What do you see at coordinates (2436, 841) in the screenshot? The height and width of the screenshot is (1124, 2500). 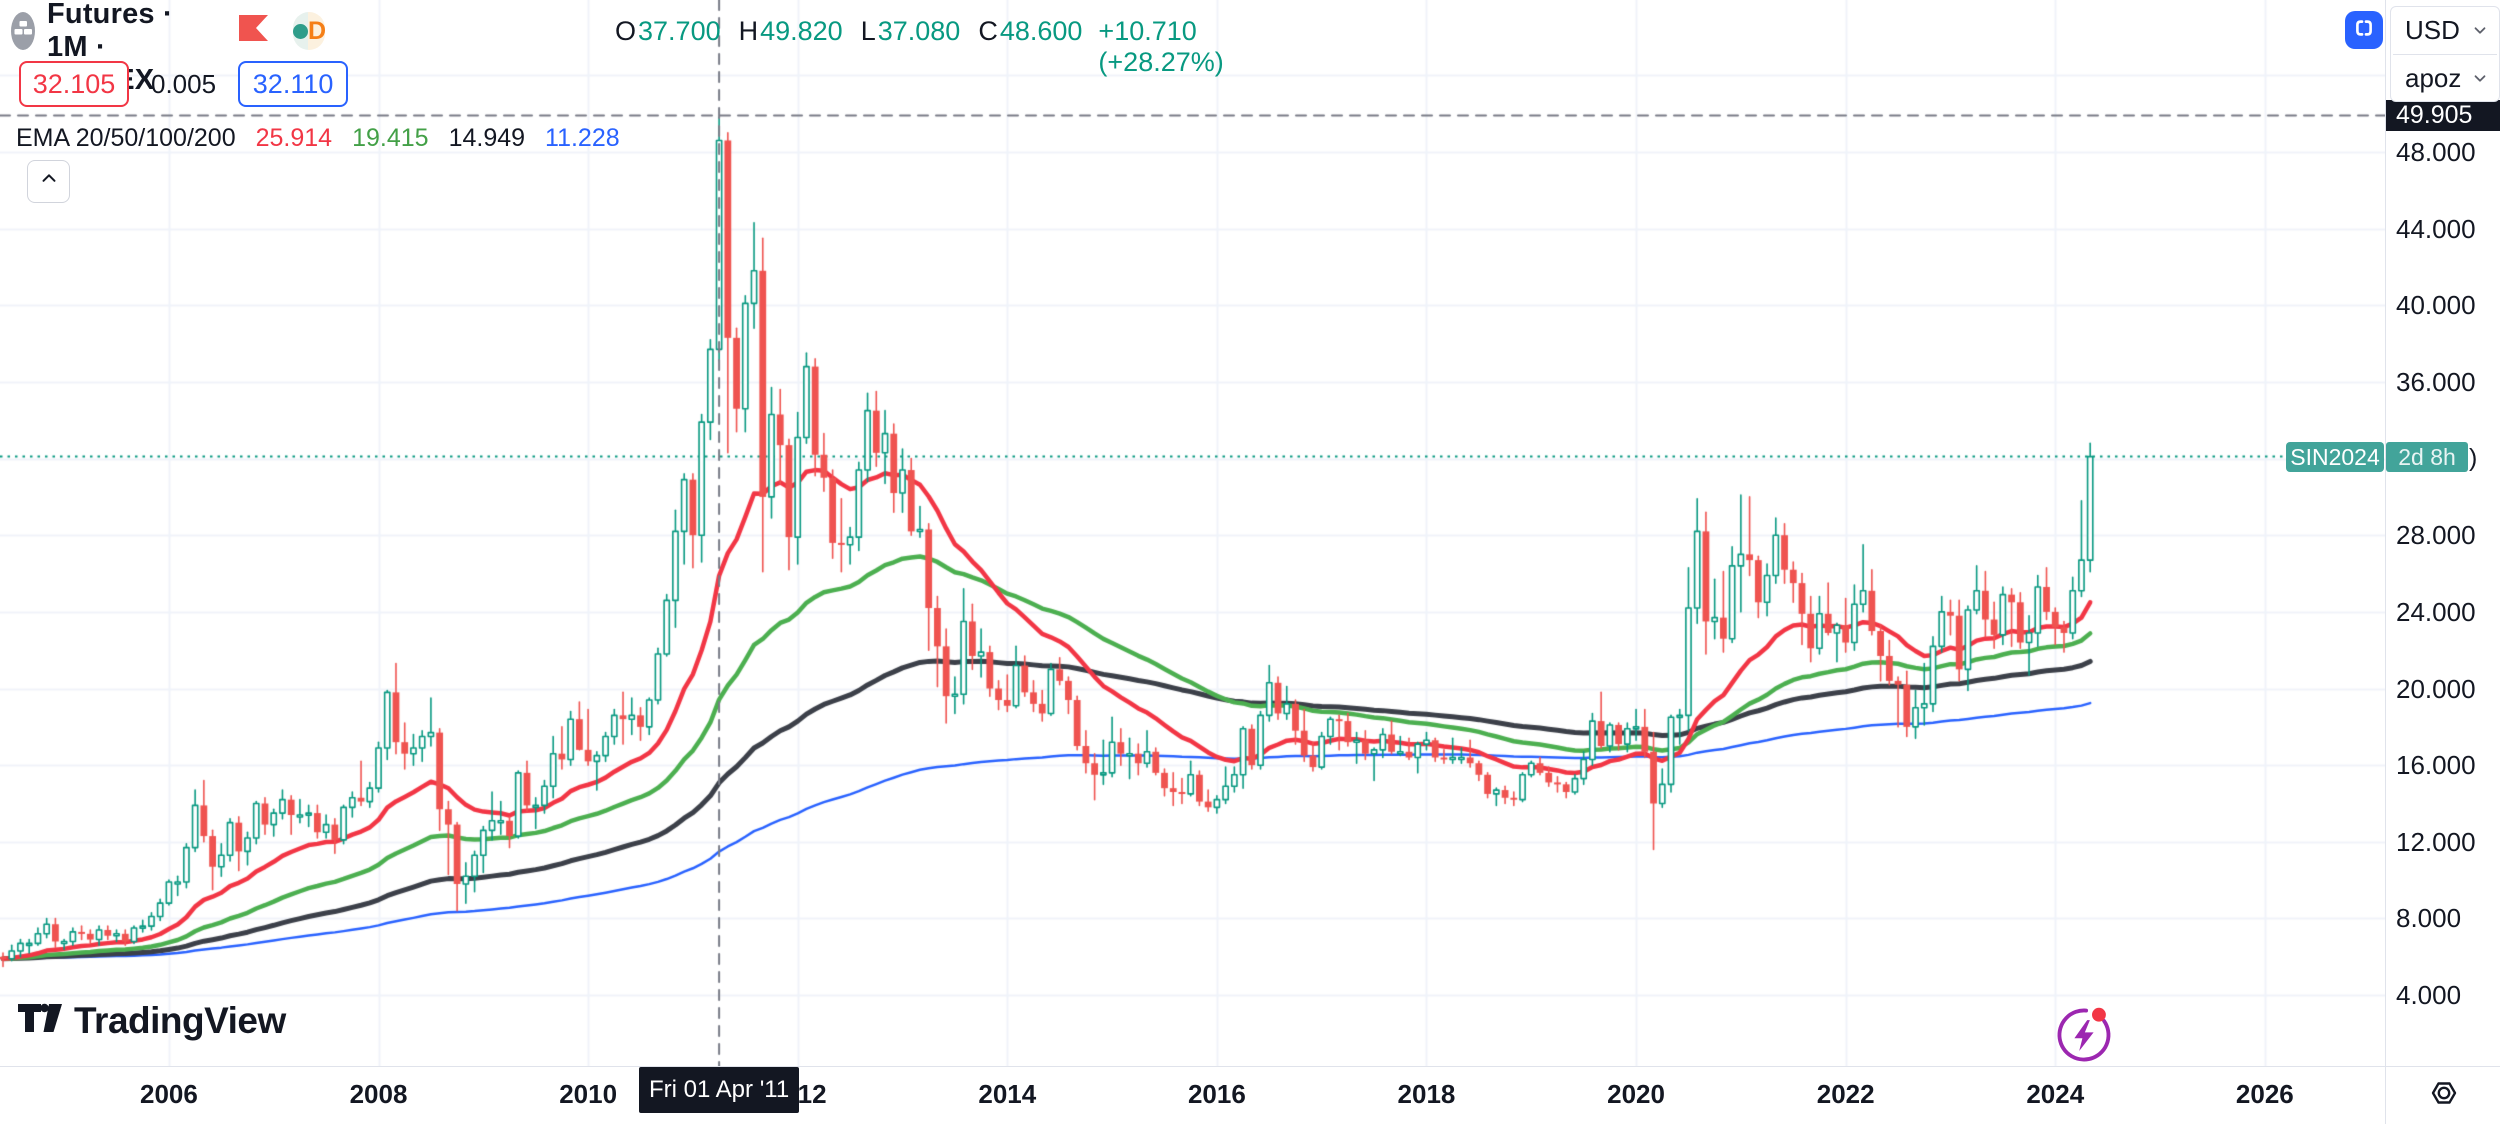 I see `price-tick: 12.000` at bounding box center [2436, 841].